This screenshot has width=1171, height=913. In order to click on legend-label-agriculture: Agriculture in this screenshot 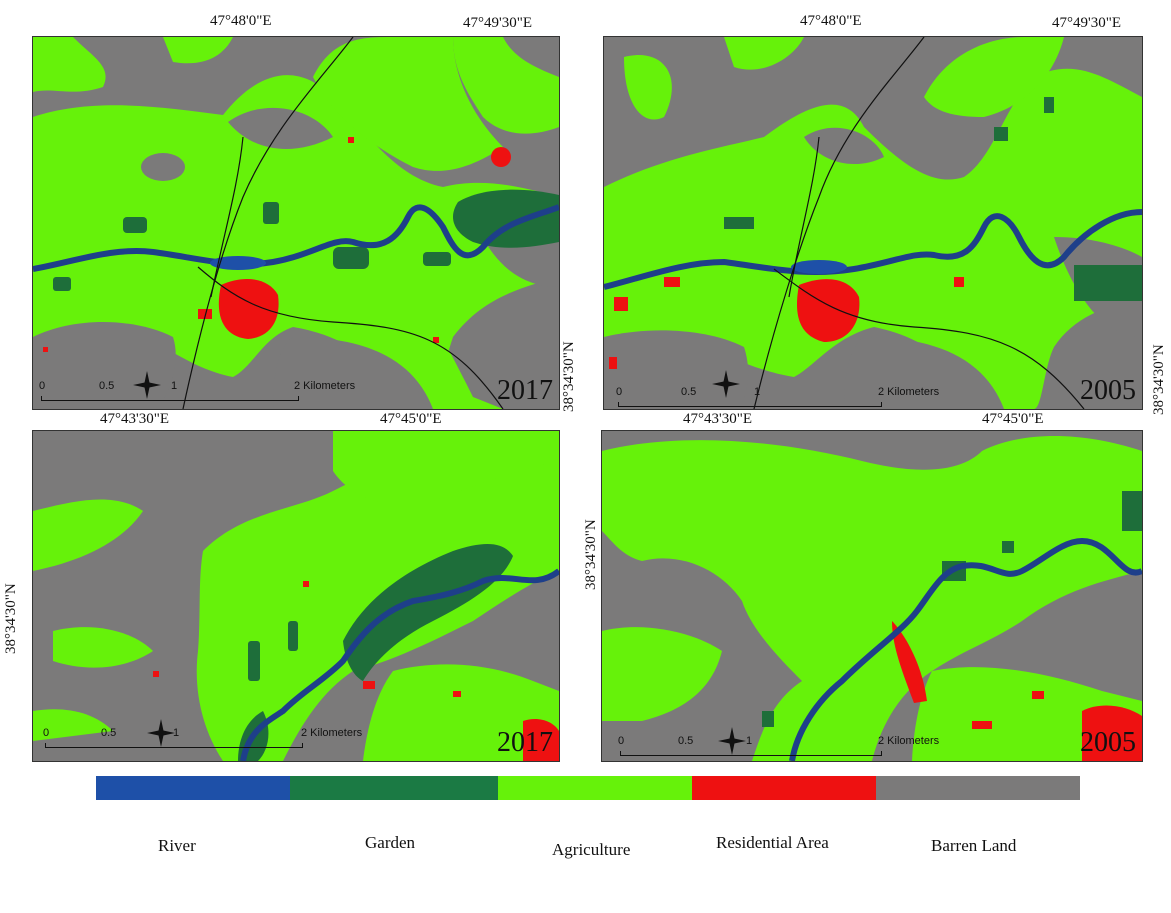, I will do `click(591, 849)`.